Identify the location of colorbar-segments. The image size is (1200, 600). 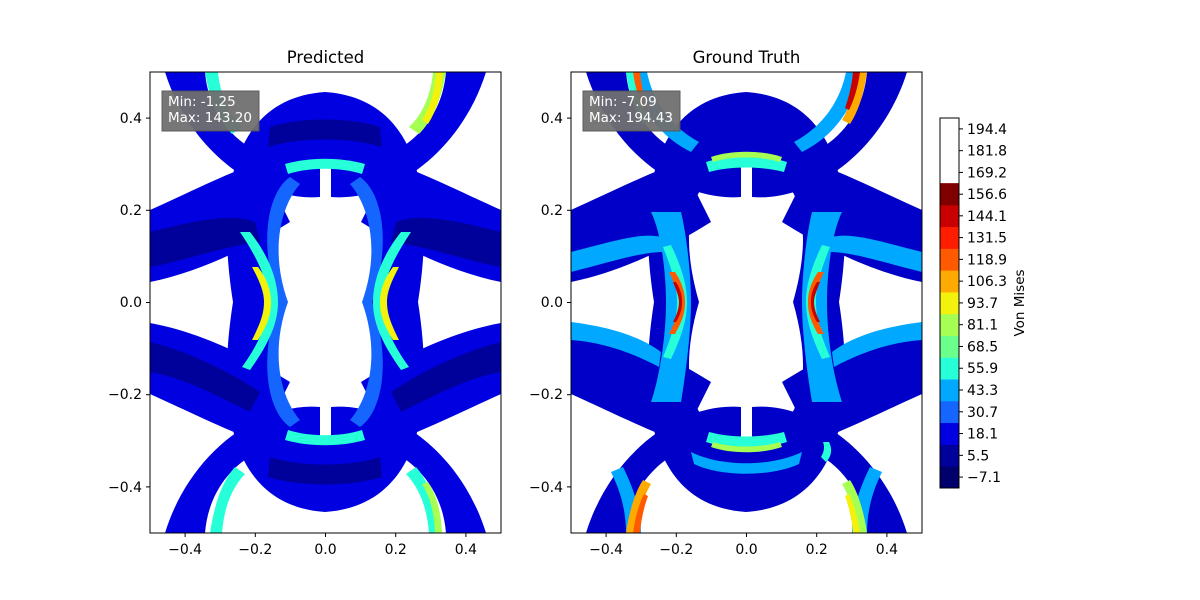
(949, 336).